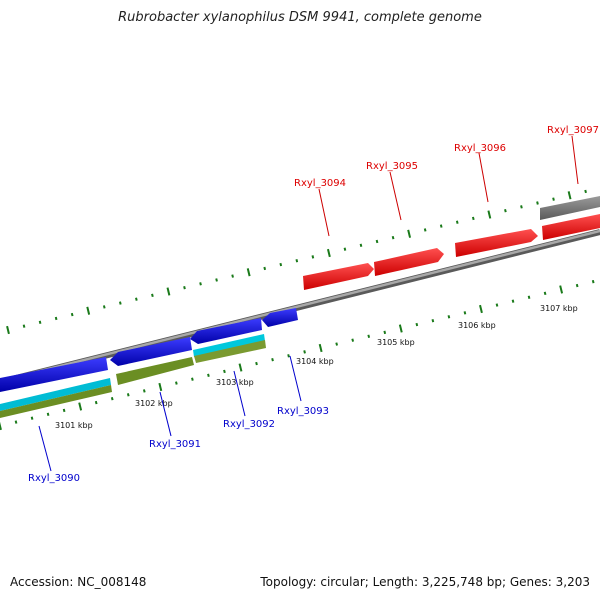 This screenshot has width=600, height=600. What do you see at coordinates (54, 478) in the screenshot?
I see `gene-label-rxyl-3090: Rxyl_3090` at bounding box center [54, 478].